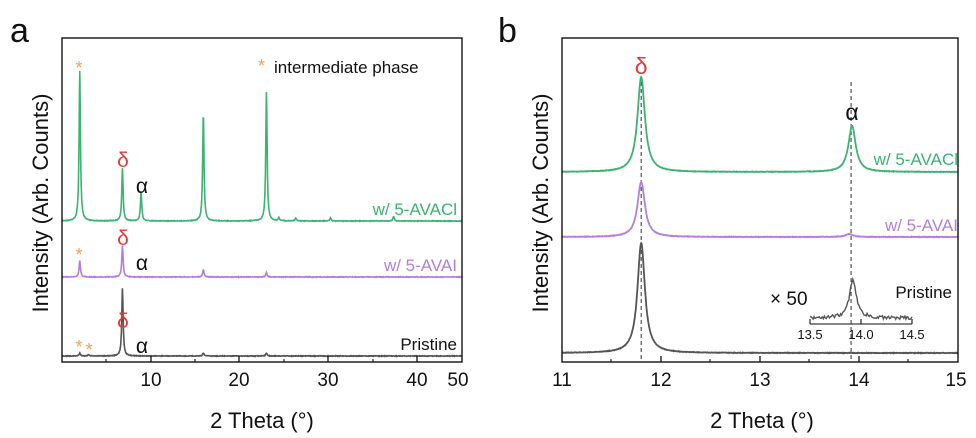  What do you see at coordinates (759, 380) in the screenshot?
I see `panel-b-xtick-label: 13` at bounding box center [759, 380].